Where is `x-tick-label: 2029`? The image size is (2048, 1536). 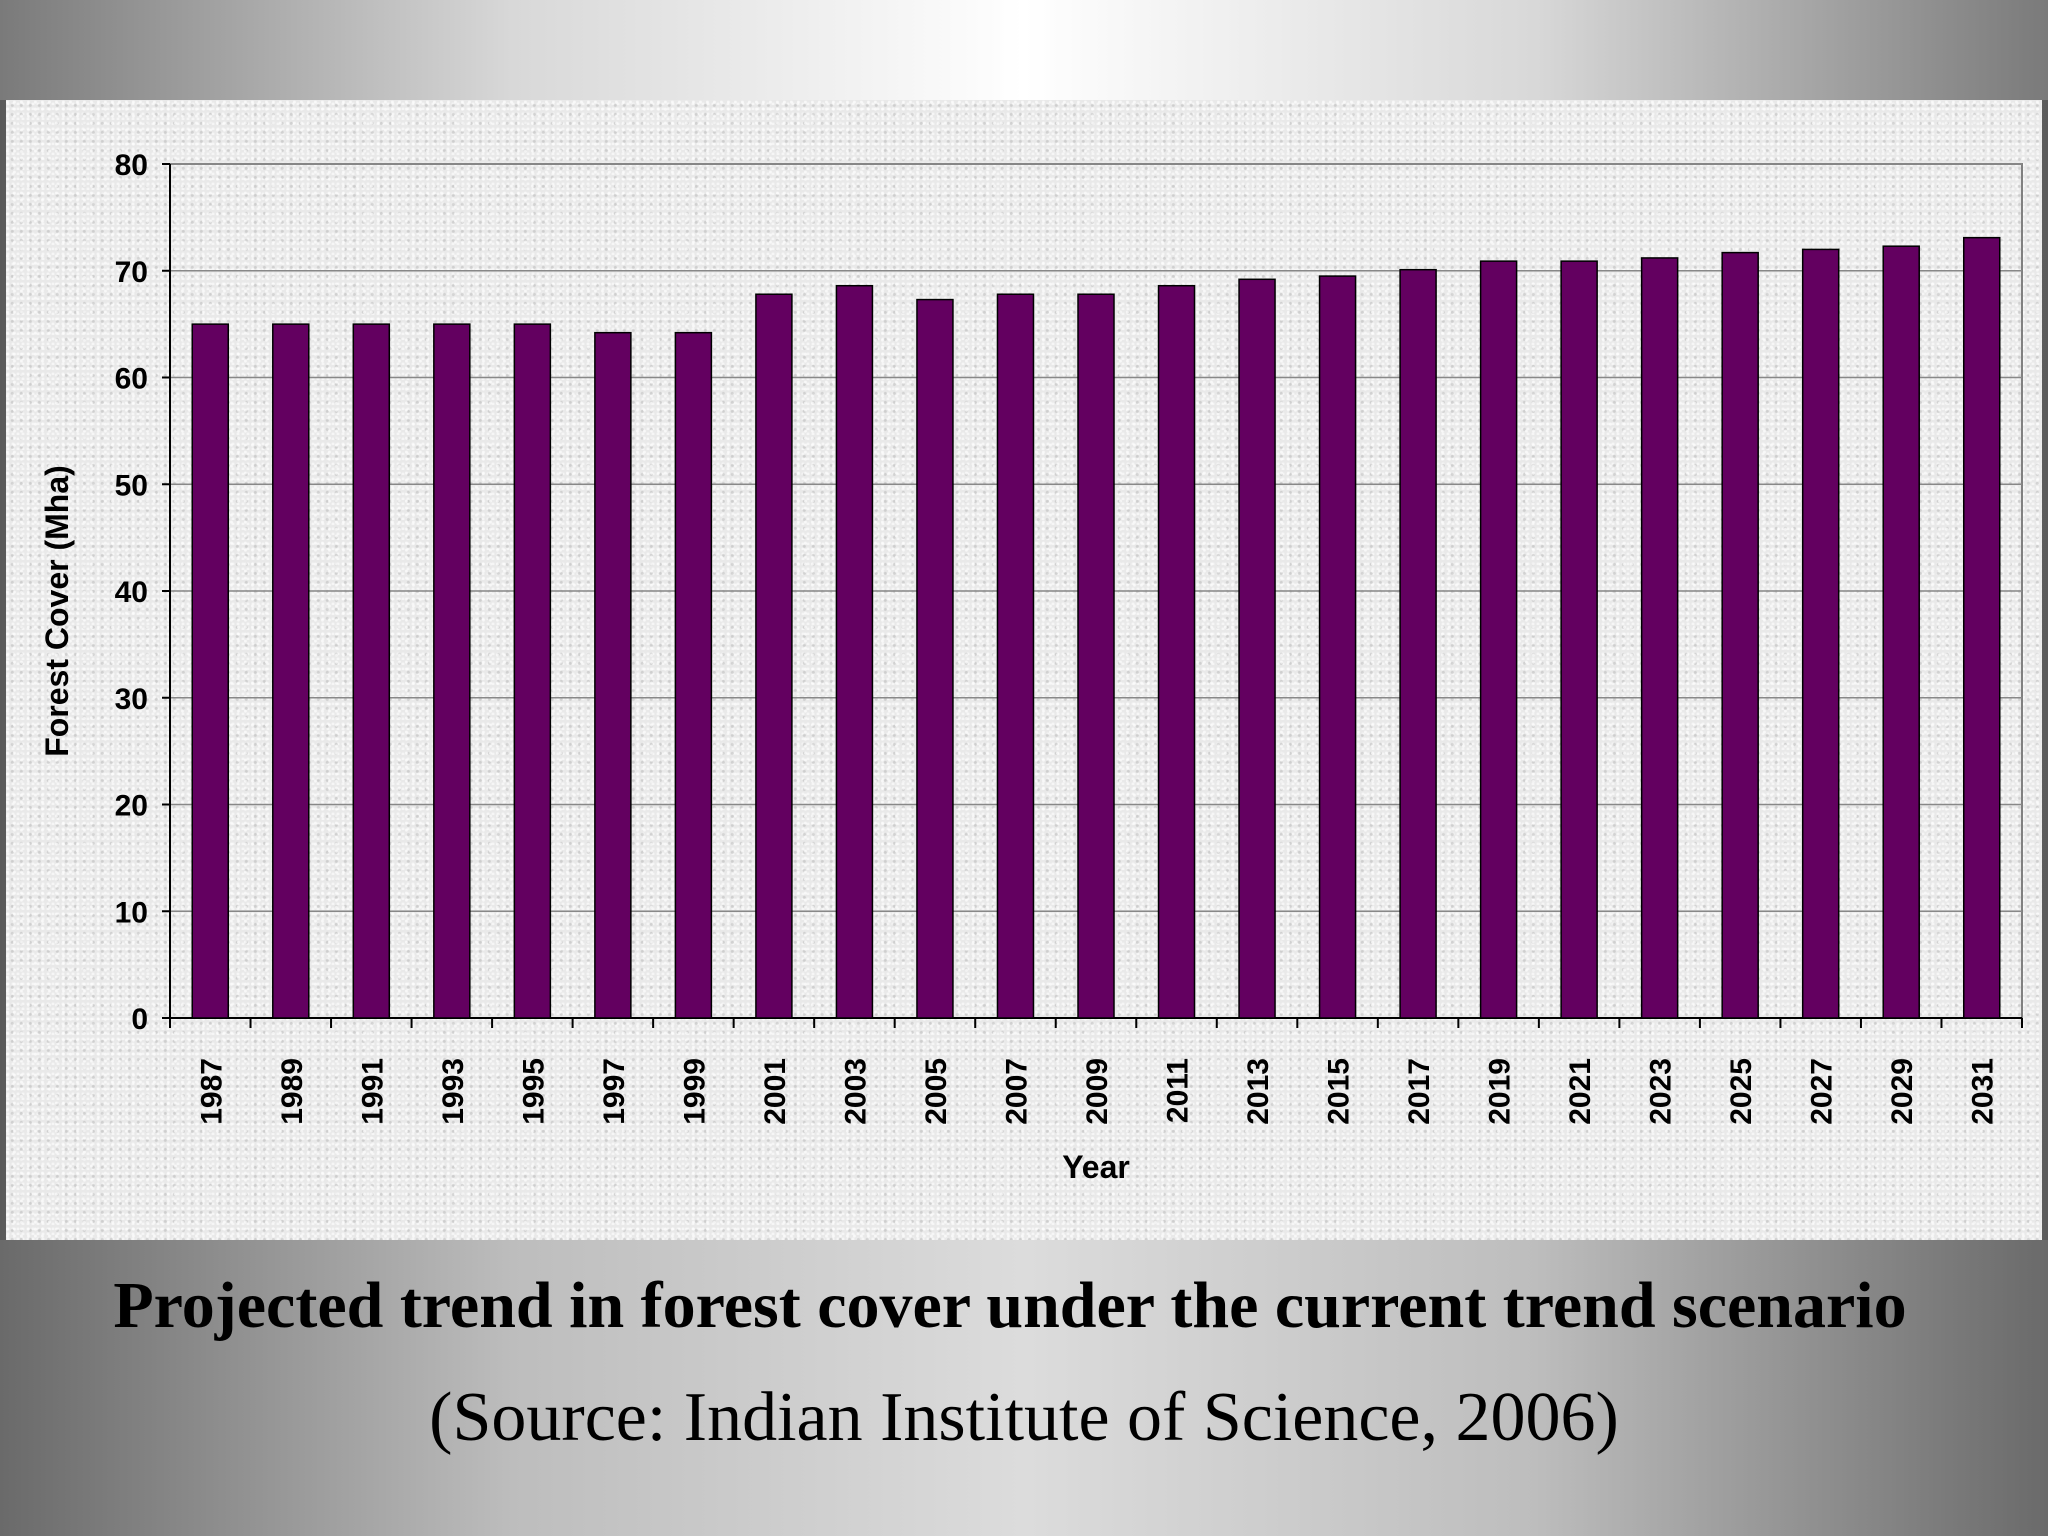
x-tick-label: 2029 is located at coordinates (1902, 1091).